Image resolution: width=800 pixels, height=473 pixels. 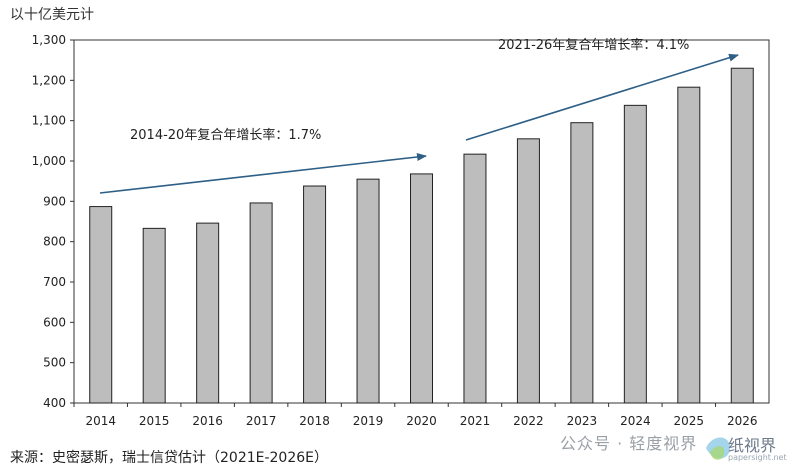 What do you see at coordinates (49, 40) in the screenshot?
I see `y-tick-label: 1,300` at bounding box center [49, 40].